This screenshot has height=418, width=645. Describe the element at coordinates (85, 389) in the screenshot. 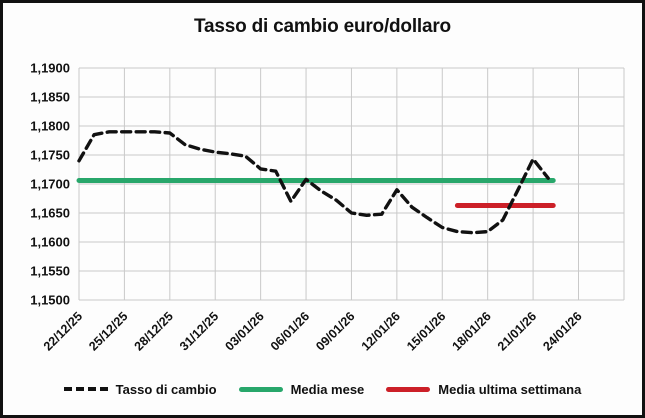

I see `dashed-line-swatch` at that location.